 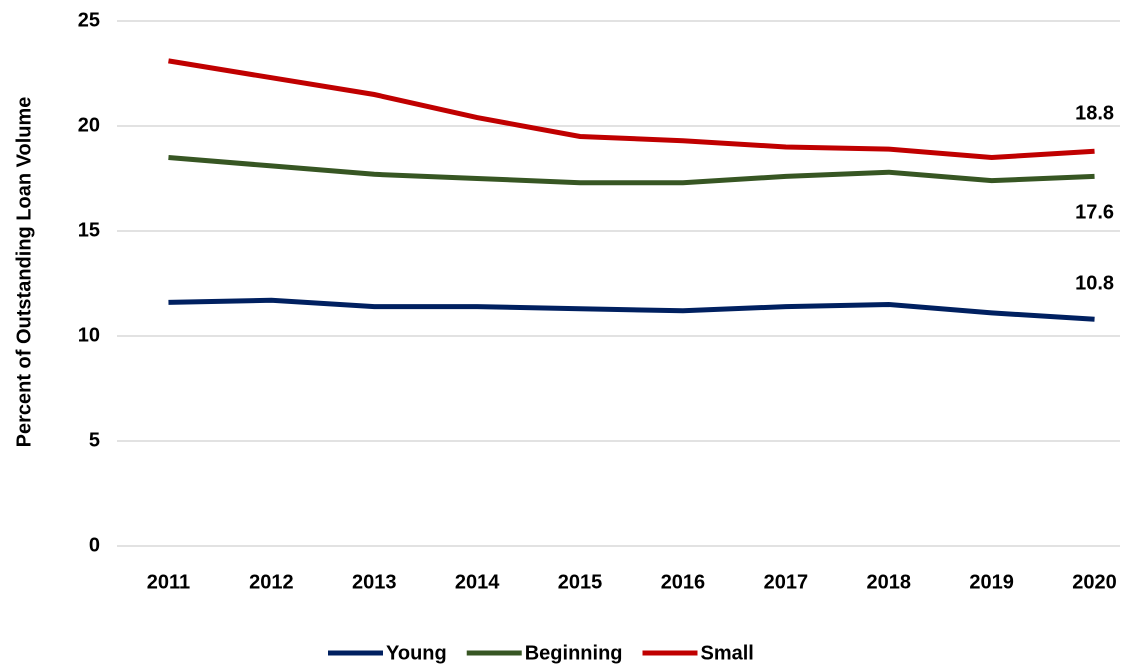 What do you see at coordinates (94, 545) in the screenshot?
I see `y-tick-label: 0` at bounding box center [94, 545].